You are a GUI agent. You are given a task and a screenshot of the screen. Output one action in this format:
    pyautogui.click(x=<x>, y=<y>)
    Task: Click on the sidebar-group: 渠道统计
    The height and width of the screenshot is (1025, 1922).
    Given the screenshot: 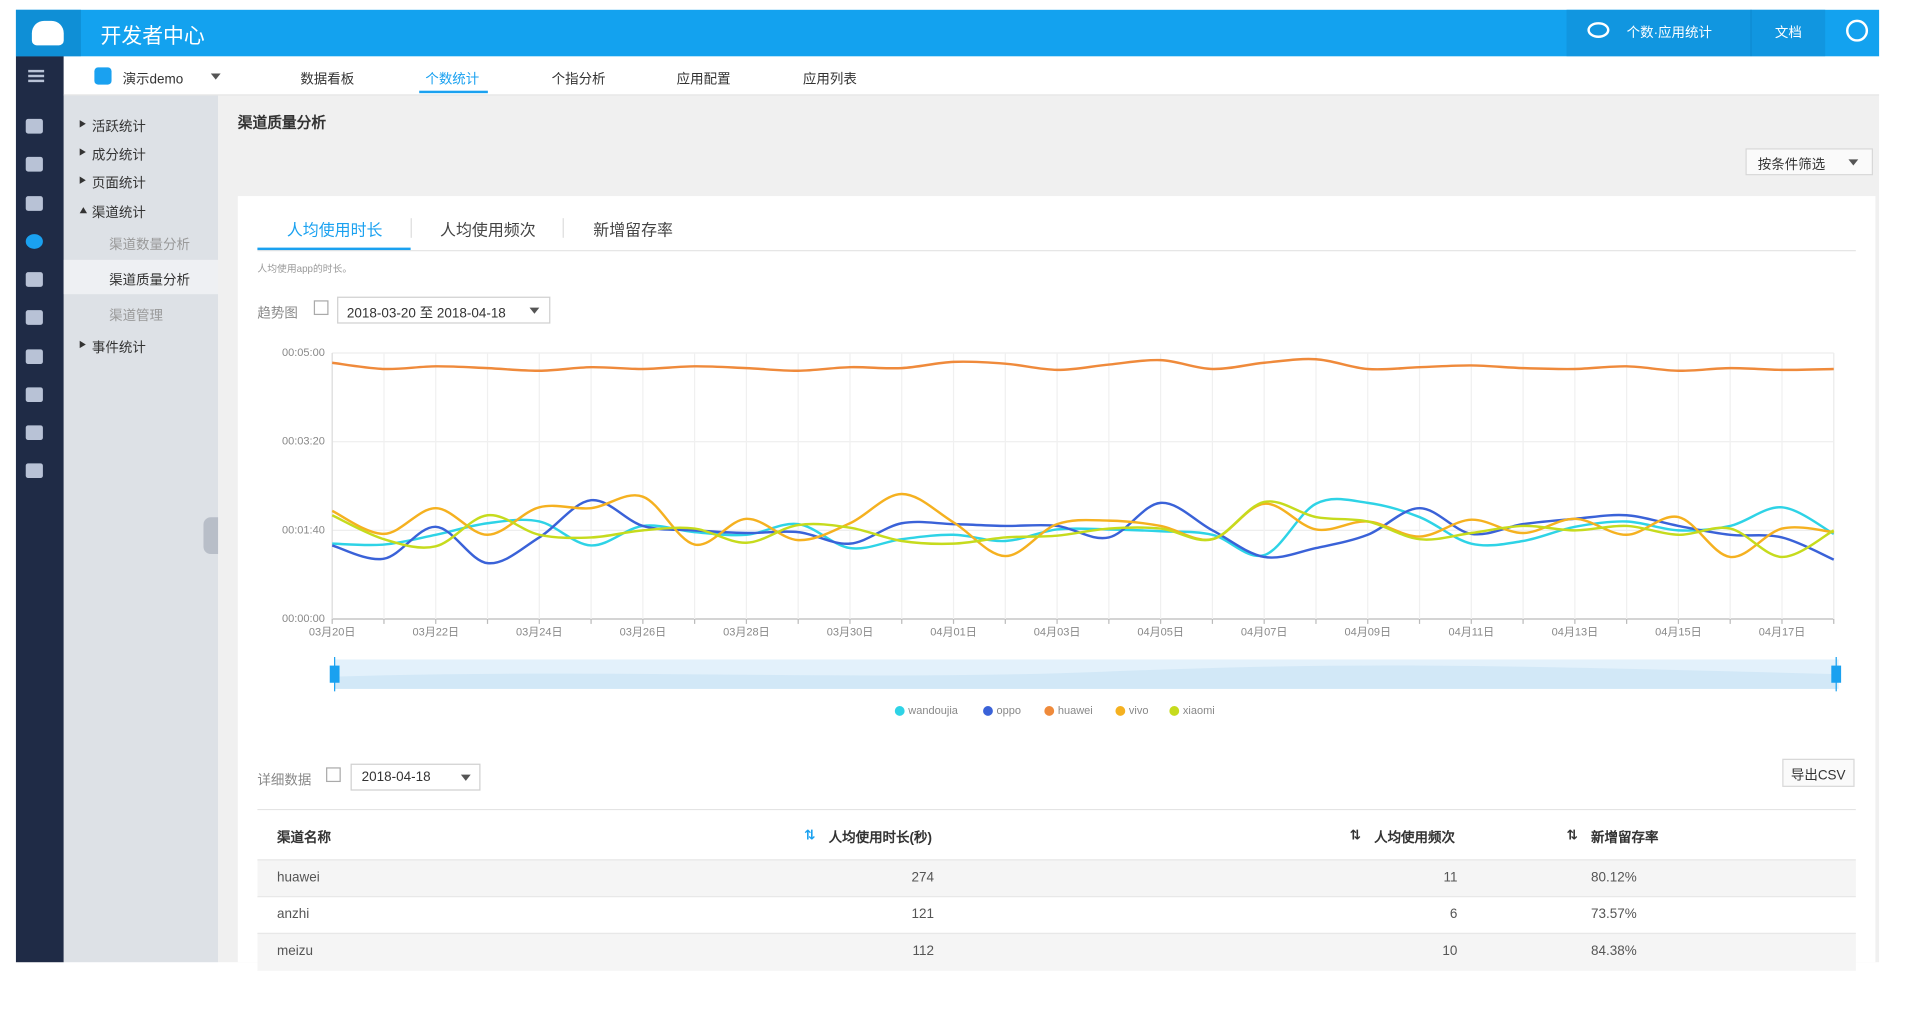 What is the action you would take?
    pyautogui.click(x=118, y=213)
    